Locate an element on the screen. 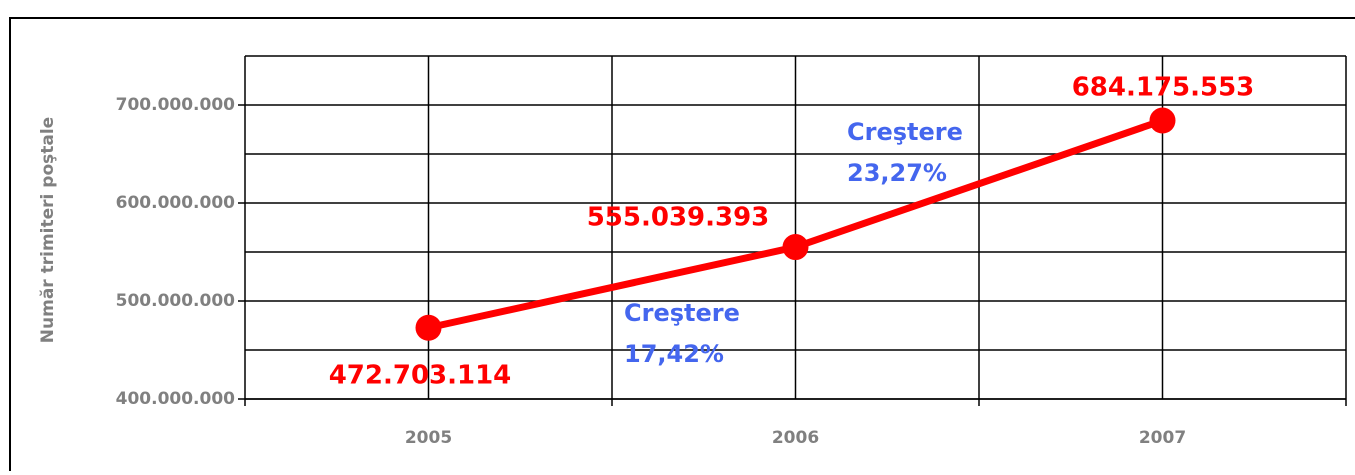 The height and width of the screenshot is (475, 1355). data-label: 555.039.393 is located at coordinates (678, 218).